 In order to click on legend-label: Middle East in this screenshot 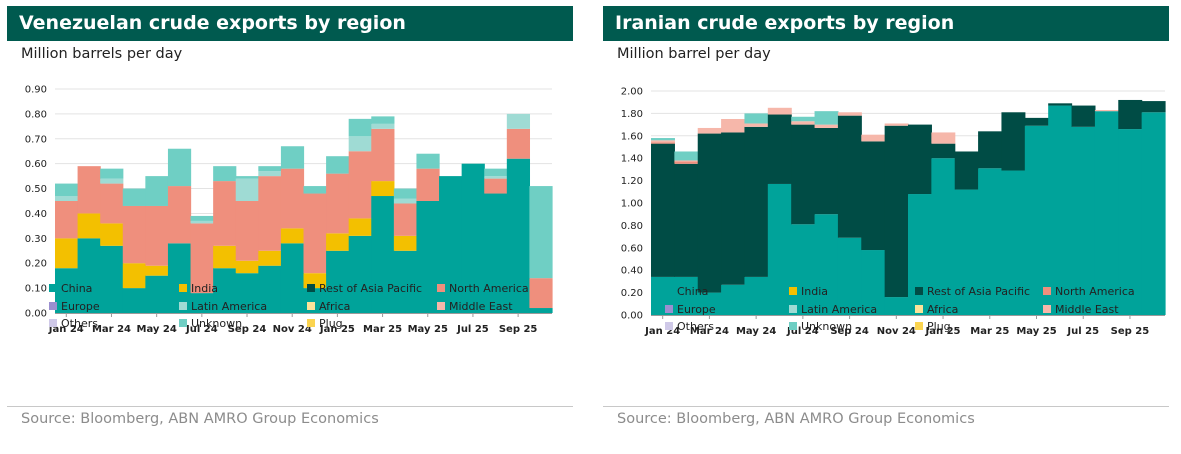, I will do `click(1087, 309)`.